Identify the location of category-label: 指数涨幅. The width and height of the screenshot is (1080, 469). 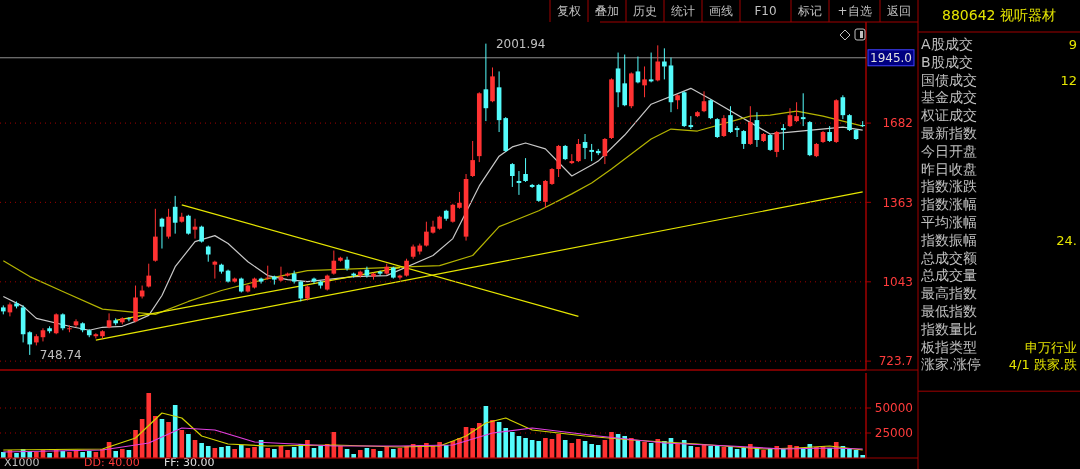
(948, 204).